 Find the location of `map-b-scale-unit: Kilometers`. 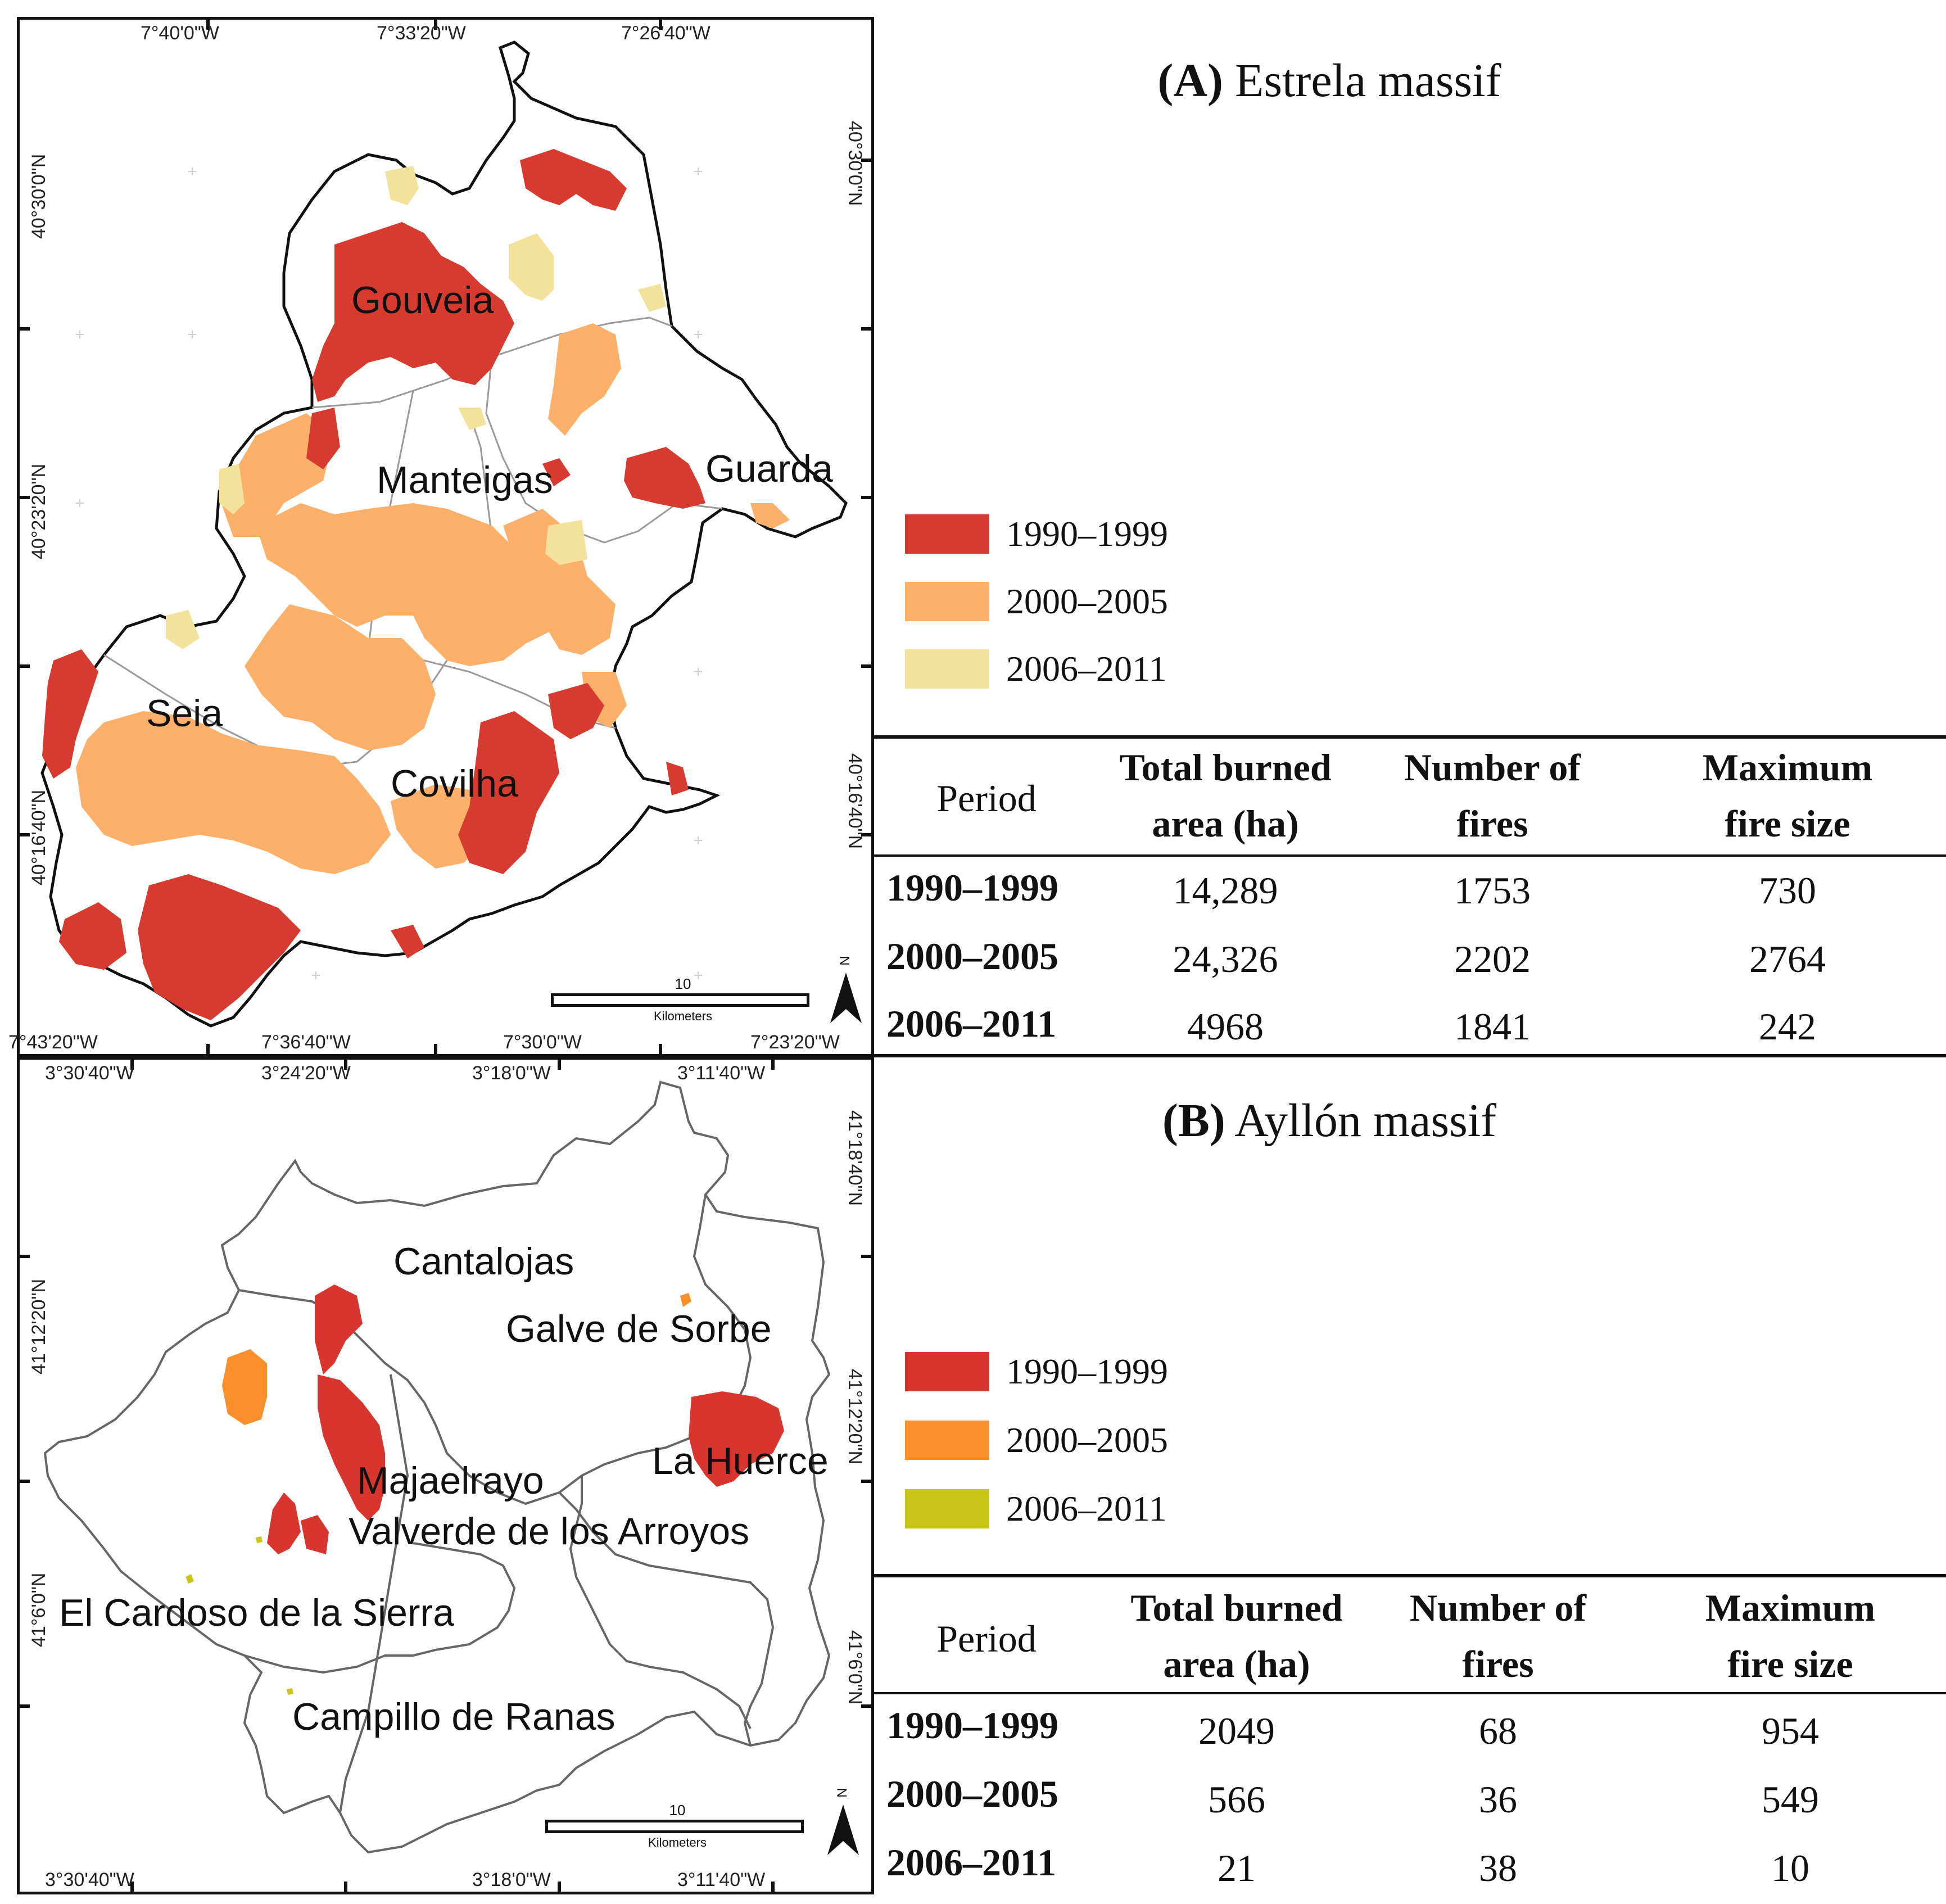

map-b-scale-unit: Kilometers is located at coordinates (677, 1842).